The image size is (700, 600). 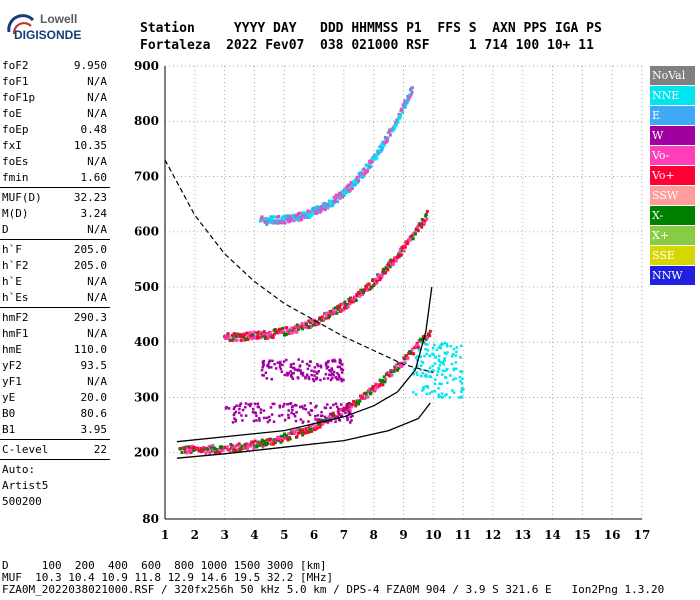 What do you see at coordinates (55, 274) in the screenshot?
I see `params-group-3: h`F 205.0 h`F2 205.0 h`E N/A h`Es N/A` at bounding box center [55, 274].